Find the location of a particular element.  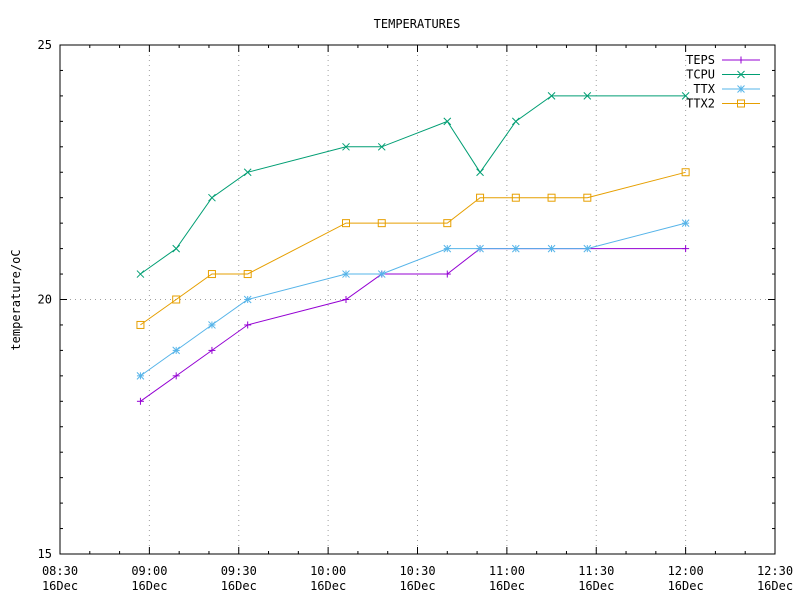

x-tick-label-time: 09:00 is located at coordinates (149, 571).